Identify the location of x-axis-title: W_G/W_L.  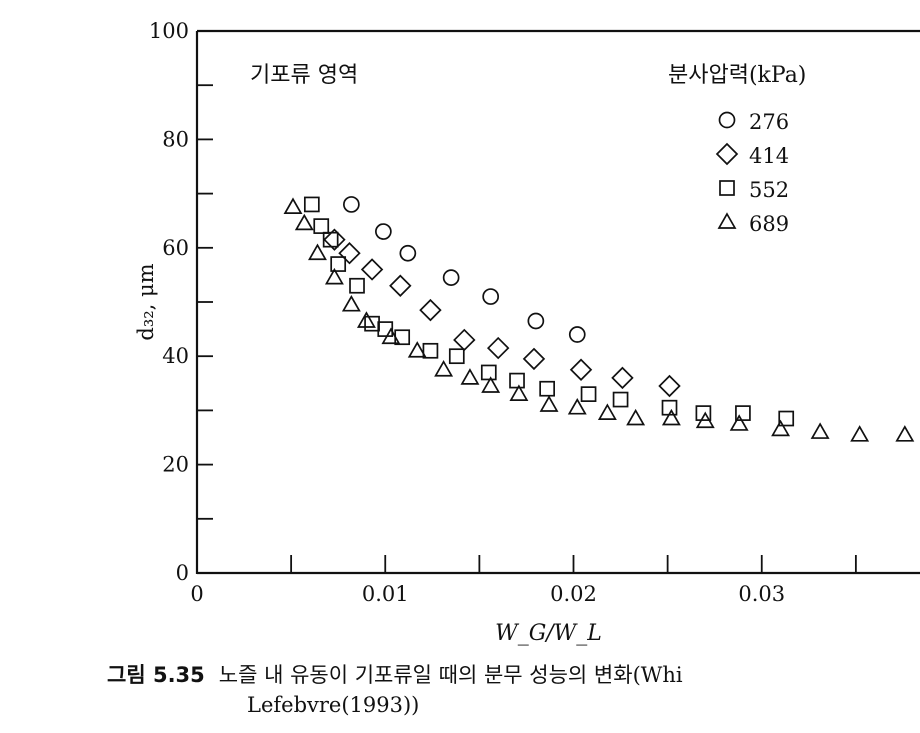
(548, 633).